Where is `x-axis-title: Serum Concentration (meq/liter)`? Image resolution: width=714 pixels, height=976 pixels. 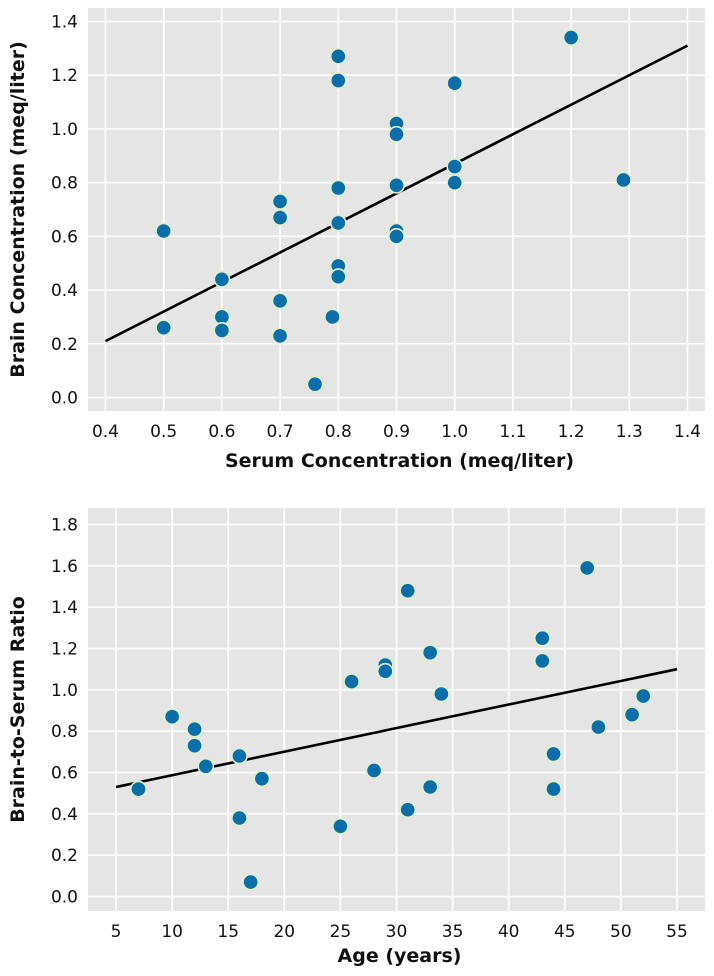
x-axis-title: Serum Concentration (meq/liter) is located at coordinates (399, 461).